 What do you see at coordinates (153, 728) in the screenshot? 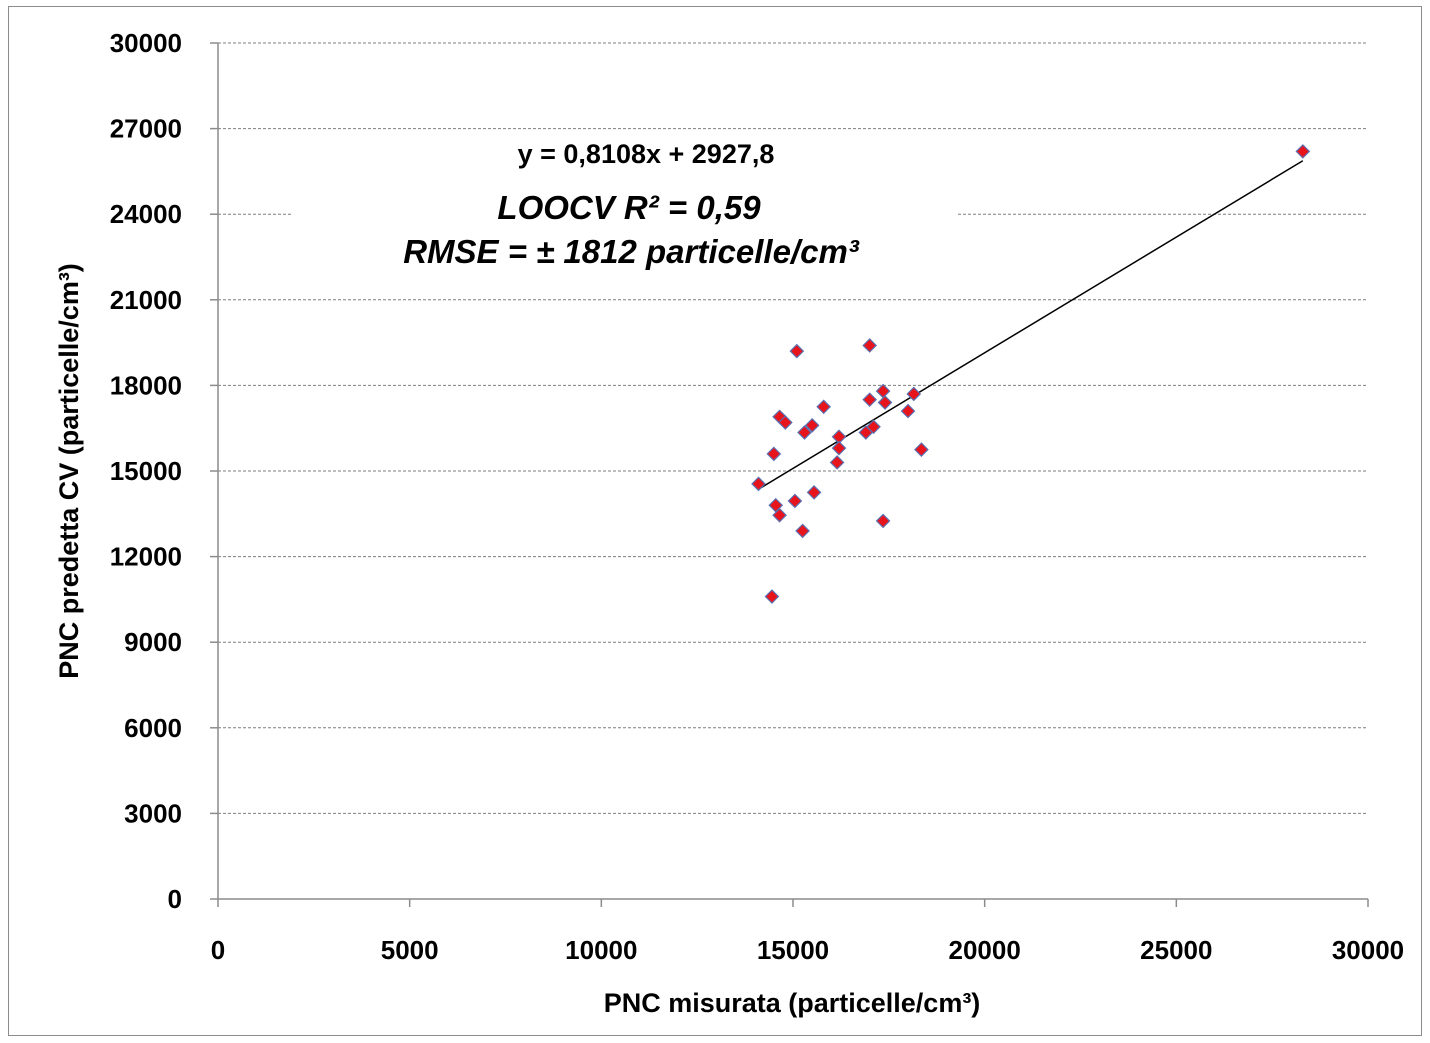
I see `y-tick-label: 6000` at bounding box center [153, 728].